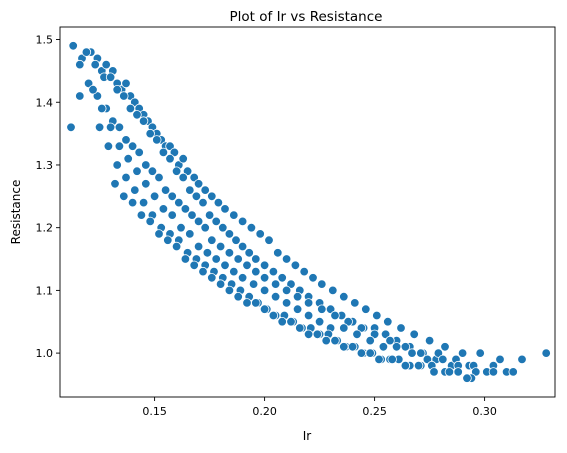 The width and height of the screenshot is (567, 453). Describe the element at coordinates (45, 165) in the screenshot. I see `y-tick-label: 1.3` at that location.